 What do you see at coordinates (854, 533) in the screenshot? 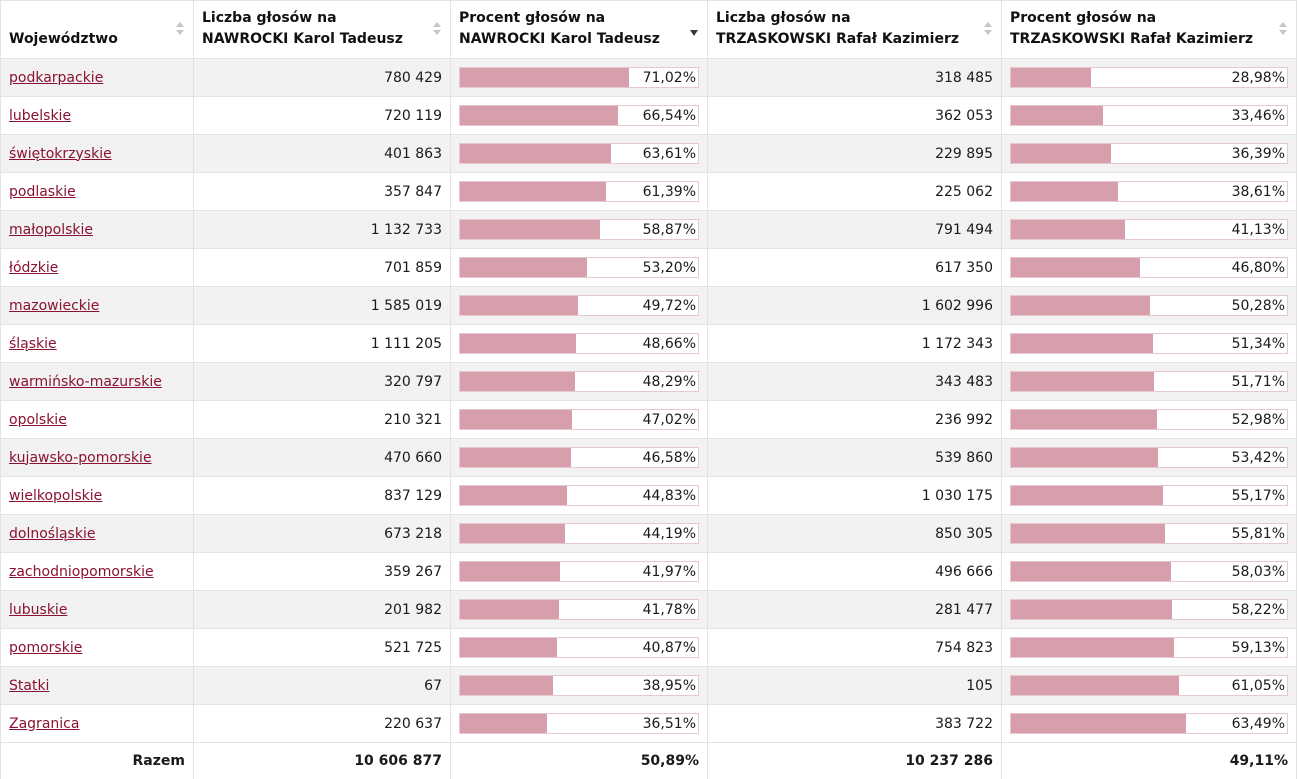
I see `trzaskowski-votes-cell: 850 305` at bounding box center [854, 533].